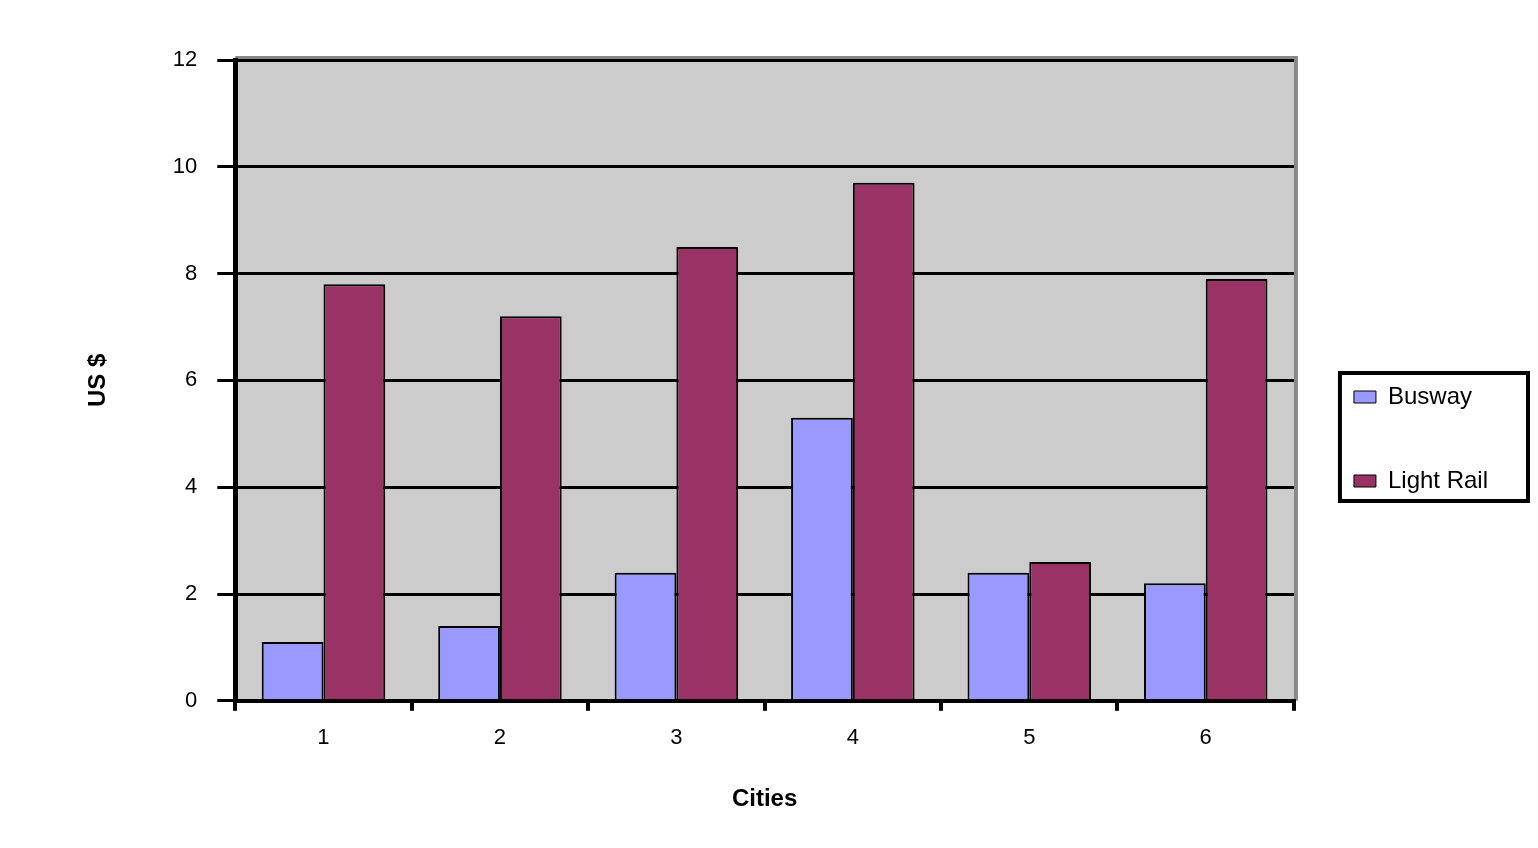 This screenshot has width=1538, height=848. What do you see at coordinates (191, 379) in the screenshot?
I see `y-tick-label: 6` at bounding box center [191, 379].